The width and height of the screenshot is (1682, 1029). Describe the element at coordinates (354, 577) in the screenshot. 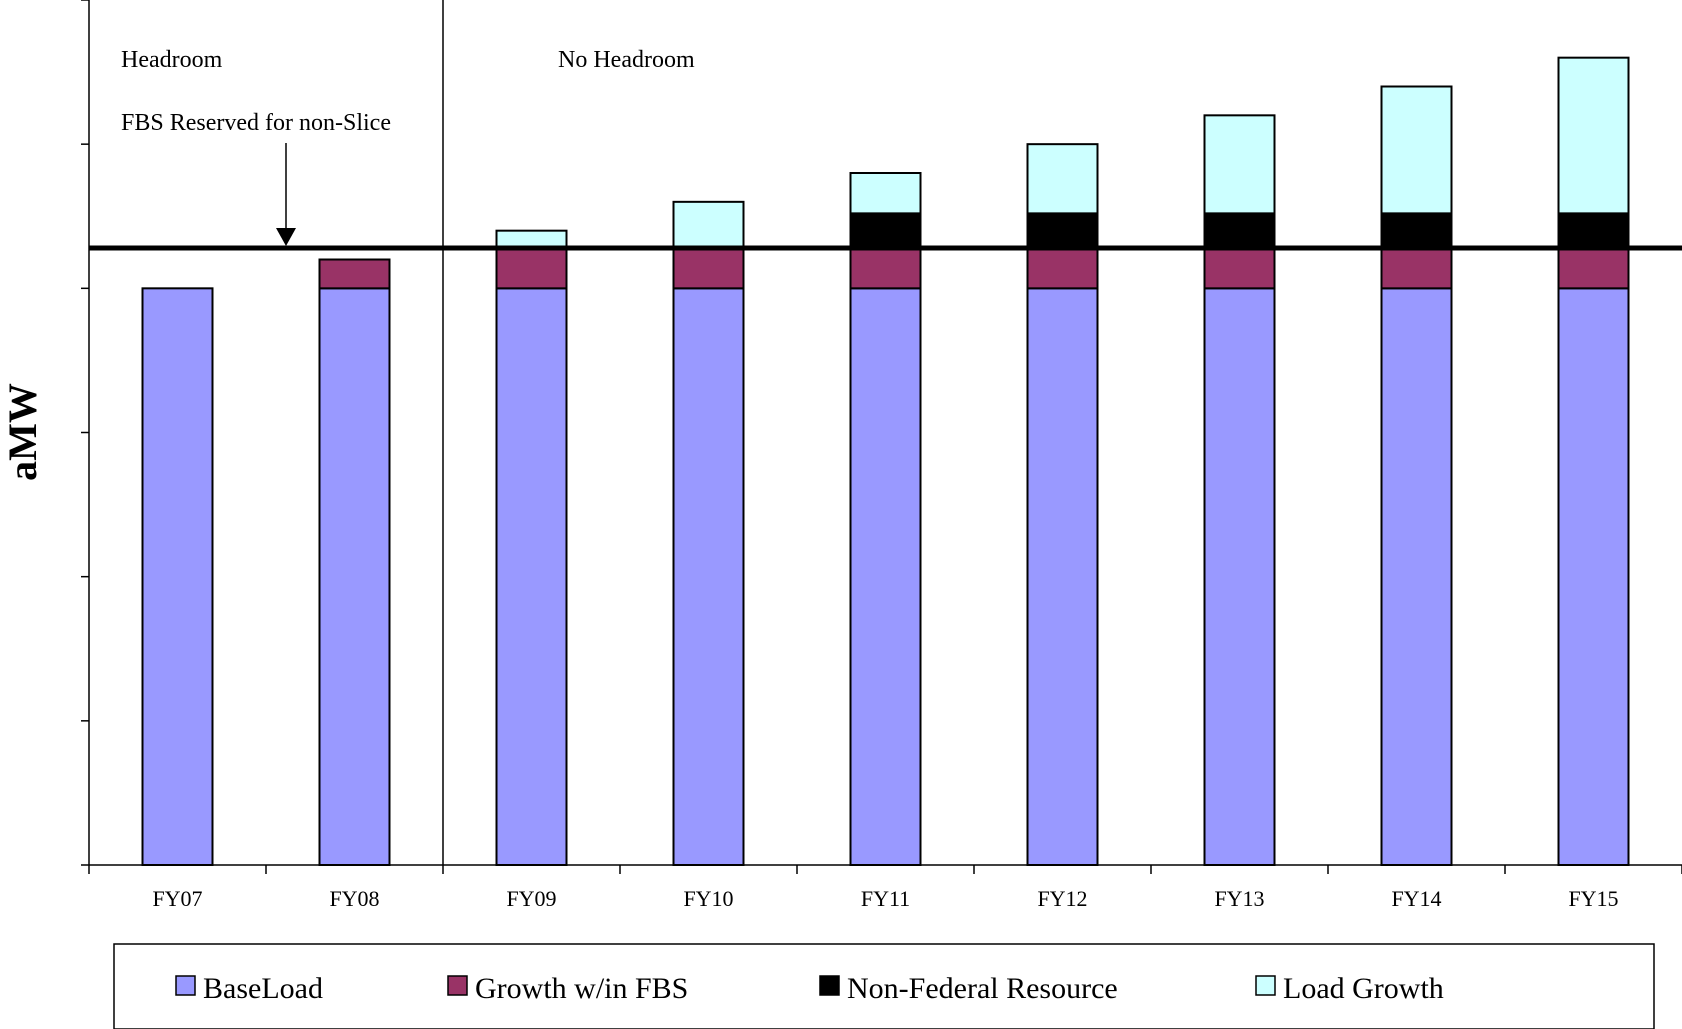

I see `bar-segment-baseload-fy08` at that location.